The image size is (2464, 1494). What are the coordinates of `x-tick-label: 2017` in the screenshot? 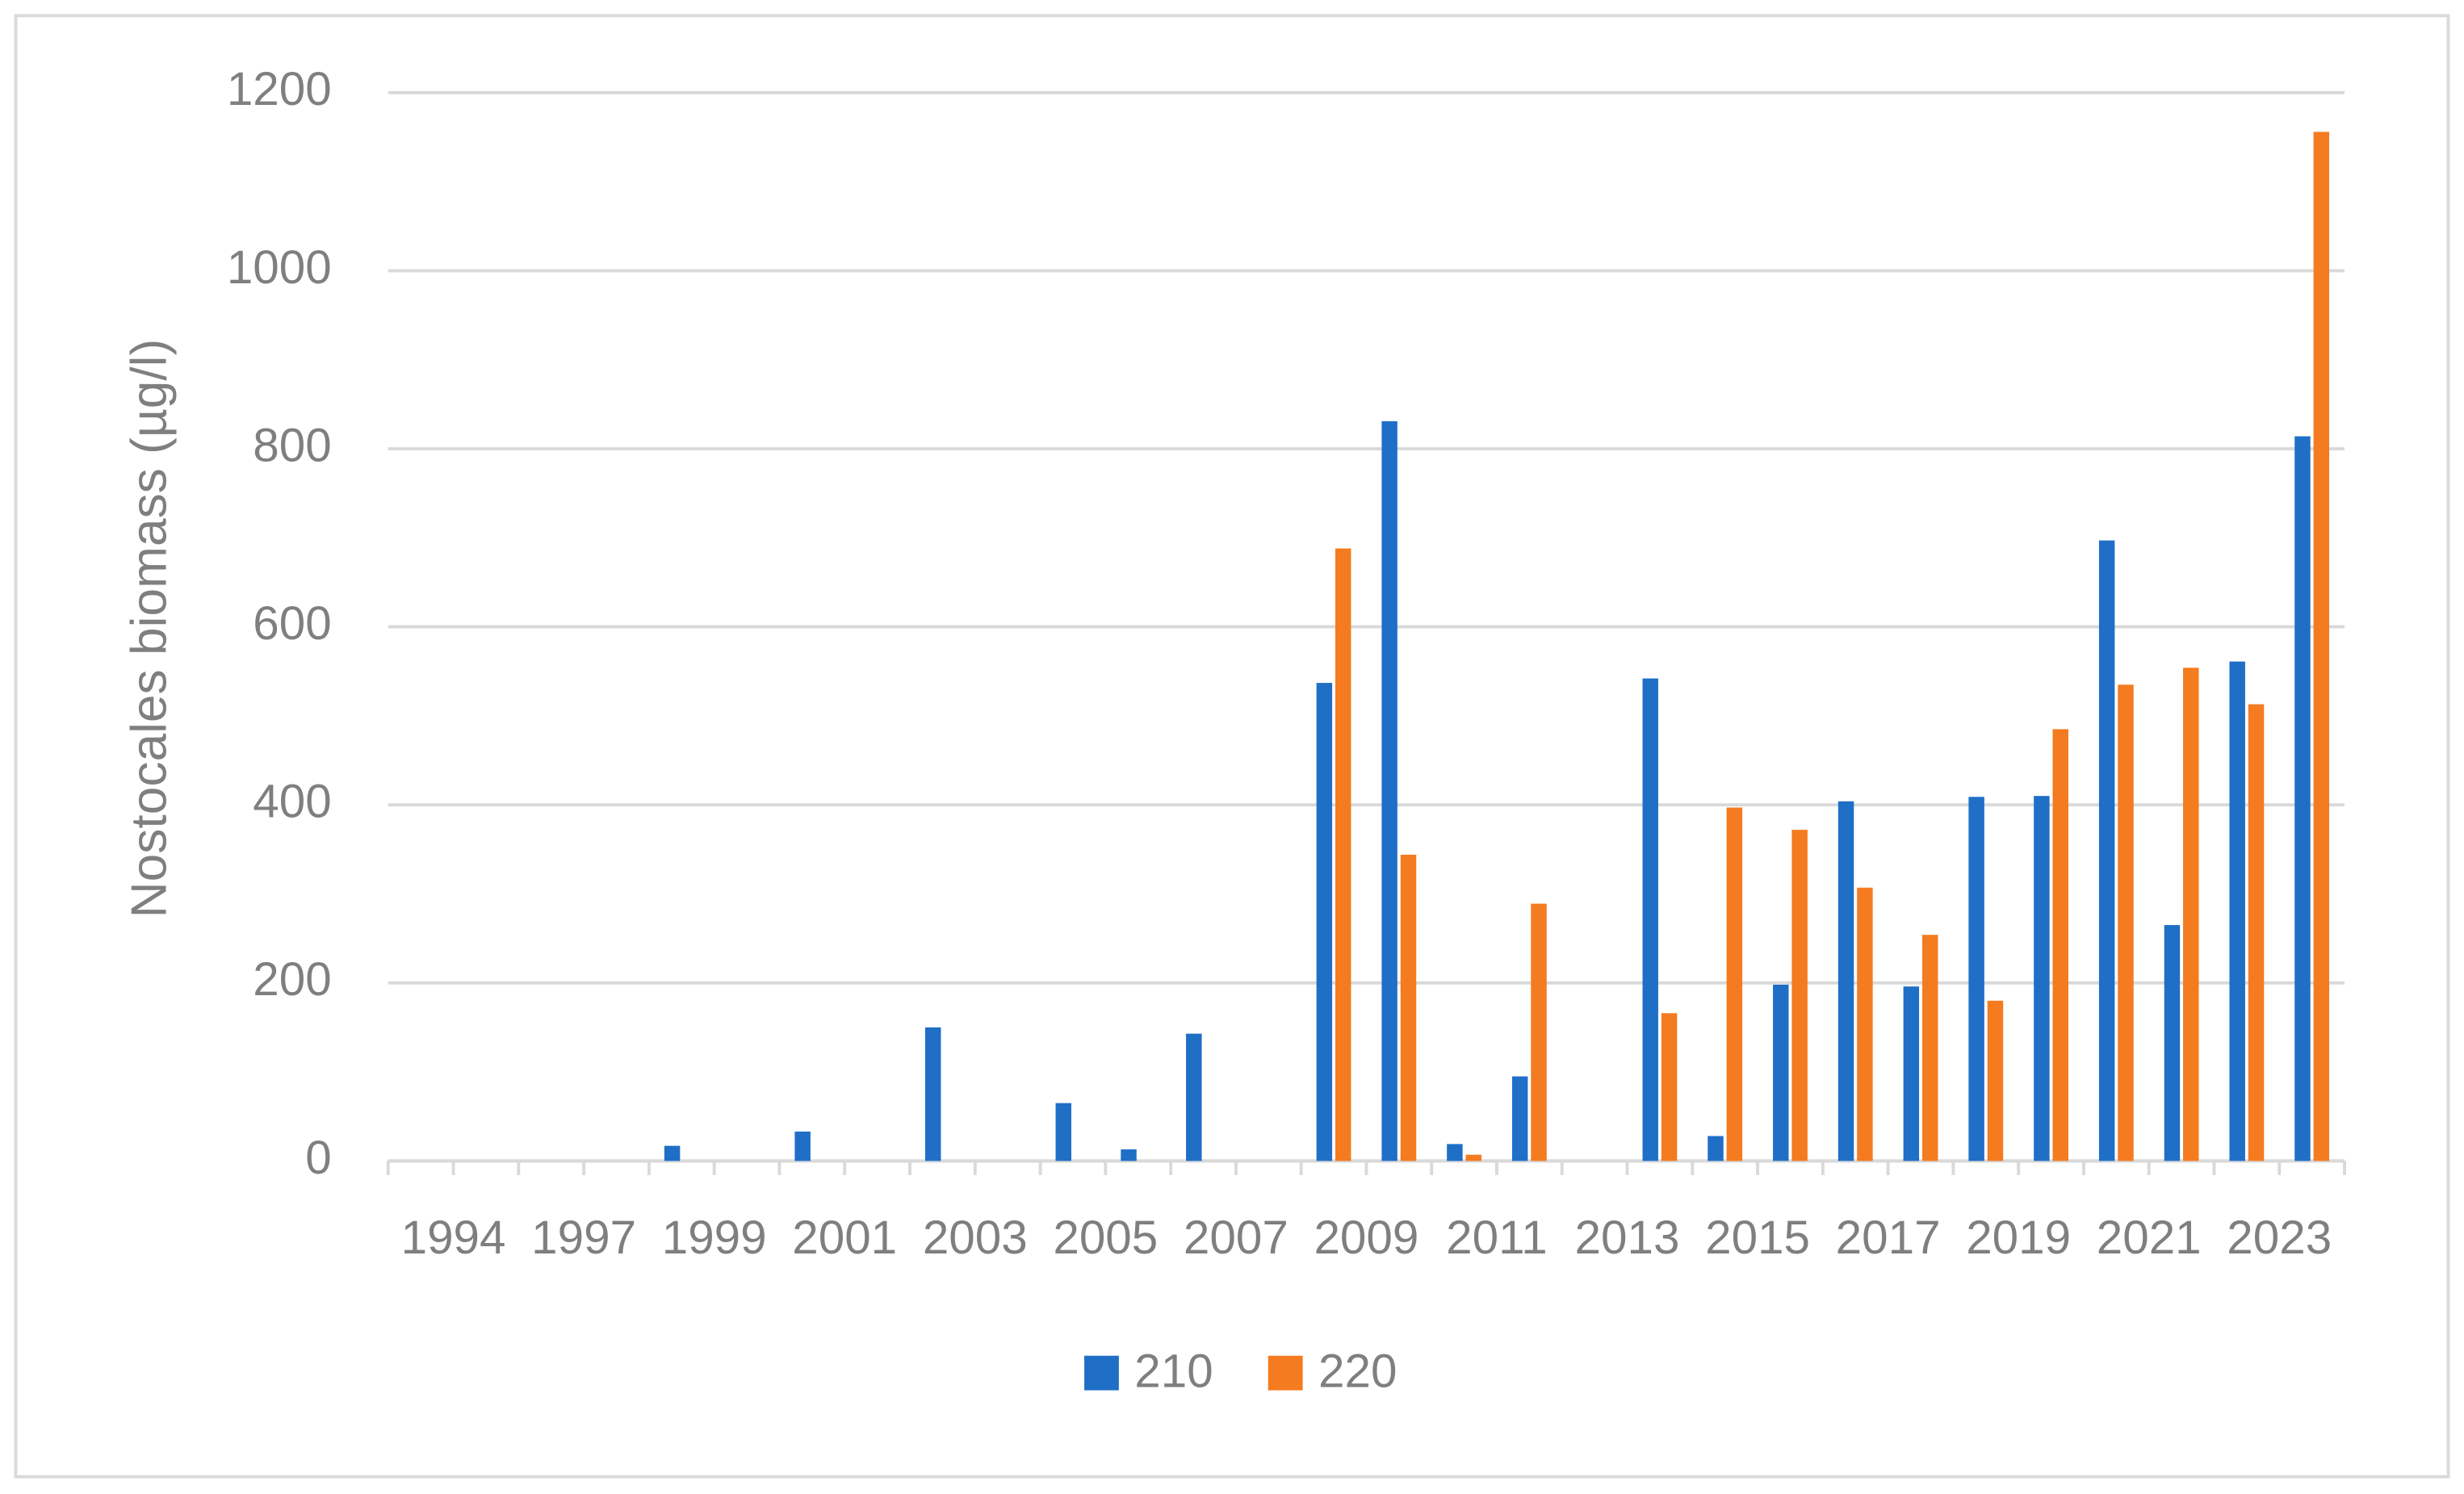 It's located at (1888, 1238).